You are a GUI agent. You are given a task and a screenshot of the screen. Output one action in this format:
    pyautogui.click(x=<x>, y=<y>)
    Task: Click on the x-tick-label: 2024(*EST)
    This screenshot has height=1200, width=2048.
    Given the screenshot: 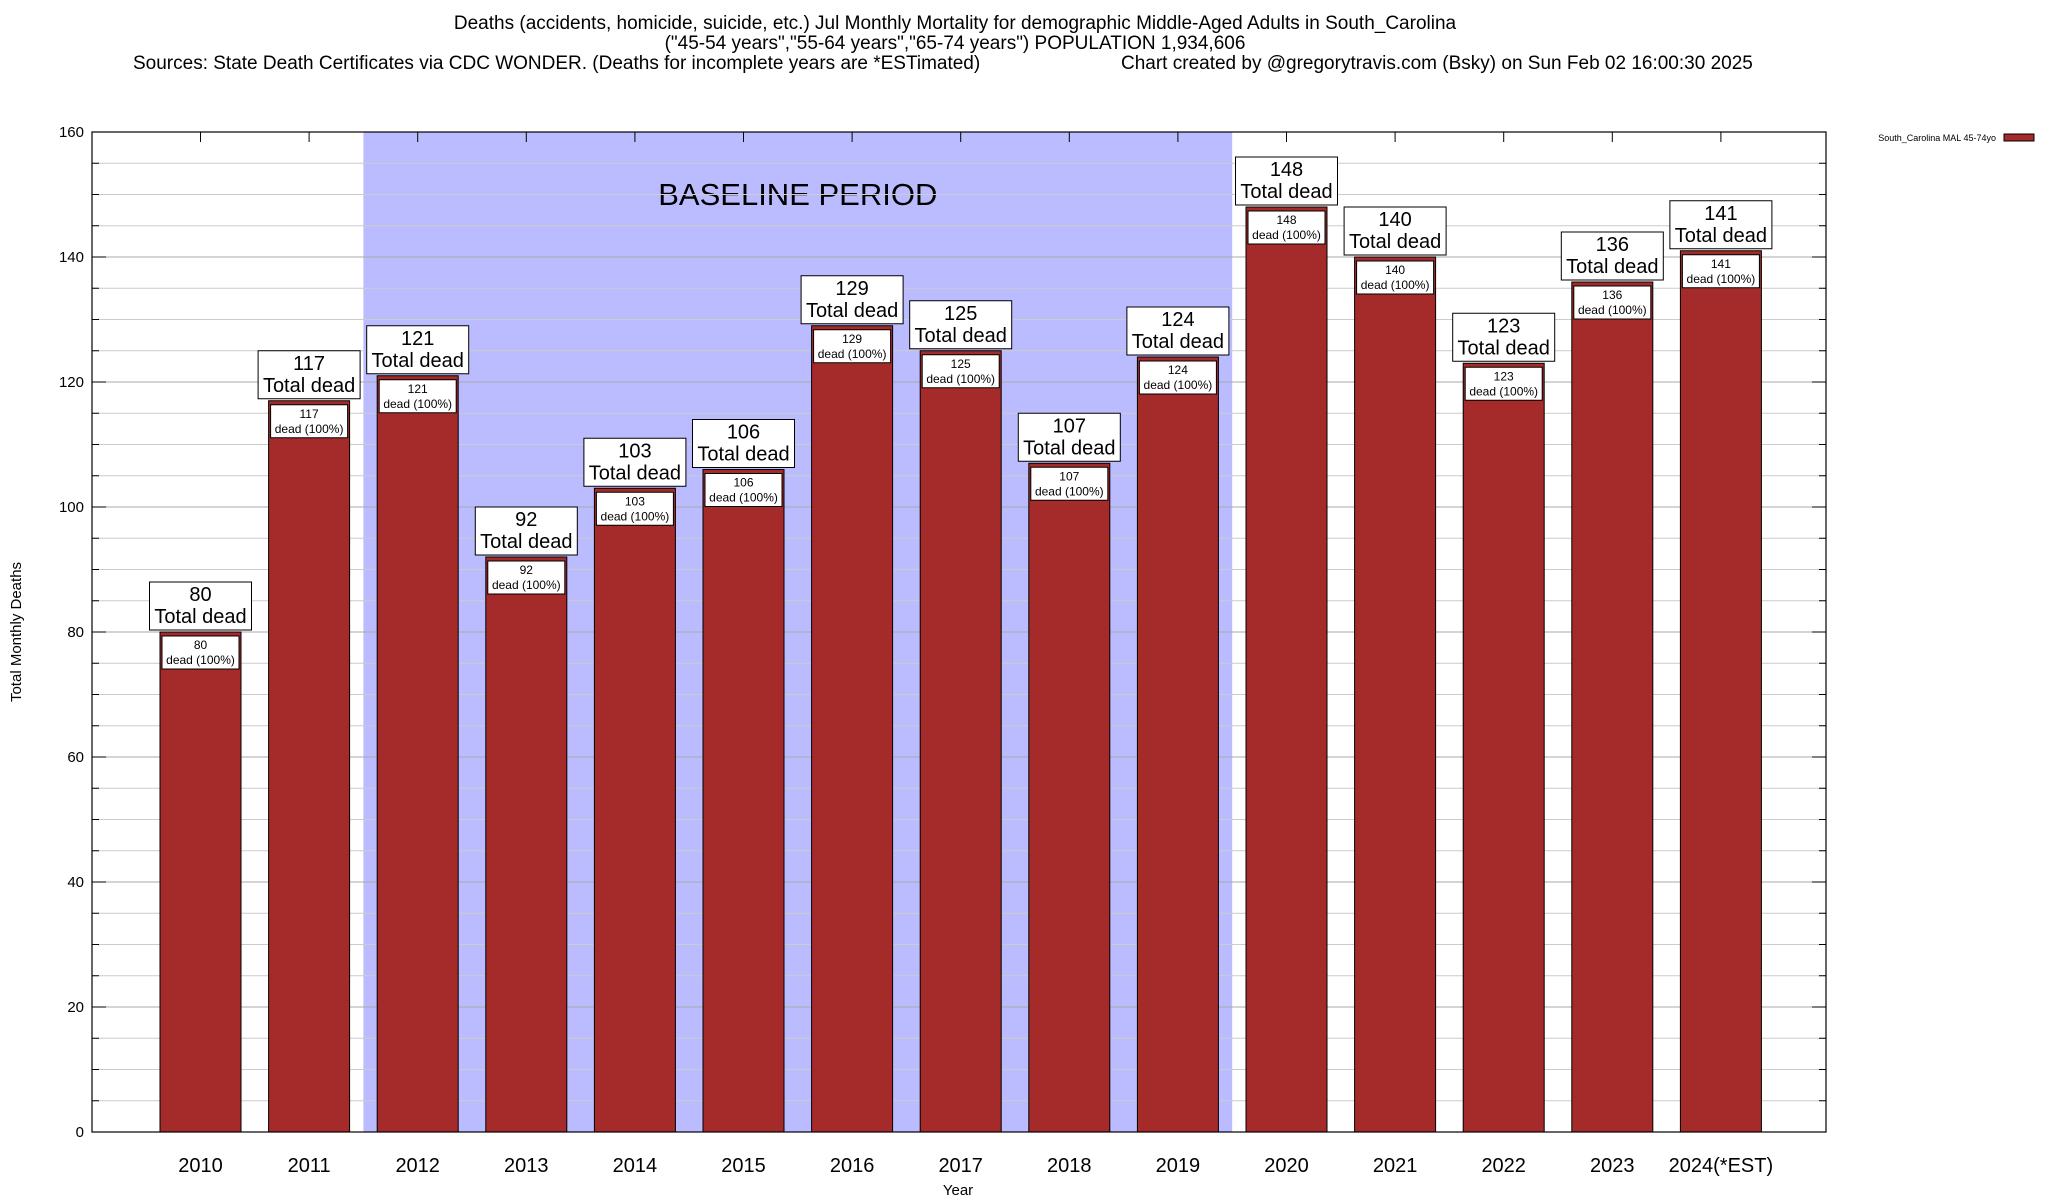 What is the action you would take?
    pyautogui.click(x=1721, y=1166)
    